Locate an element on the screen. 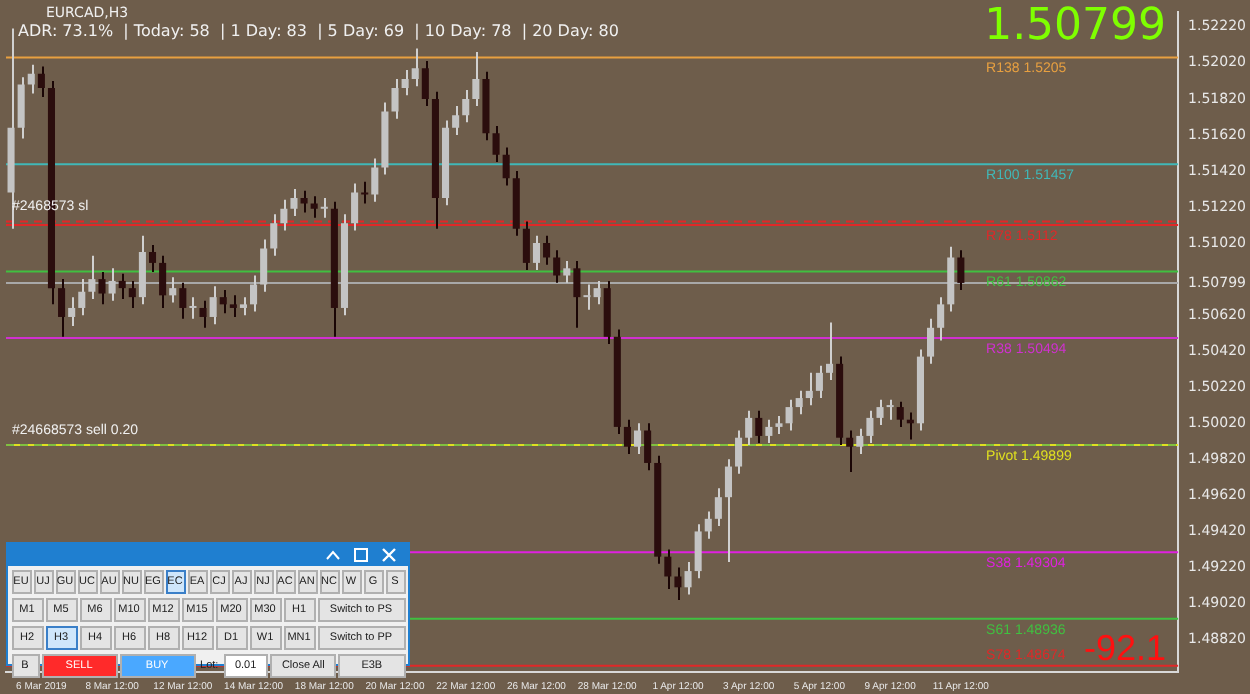  annotation: ADR: 73.1% | Today: 58 | 1 Day: 83 | 5 Day: 69 | 10 Day: 78 | 20 Day: 80 is located at coordinates (318, 31).